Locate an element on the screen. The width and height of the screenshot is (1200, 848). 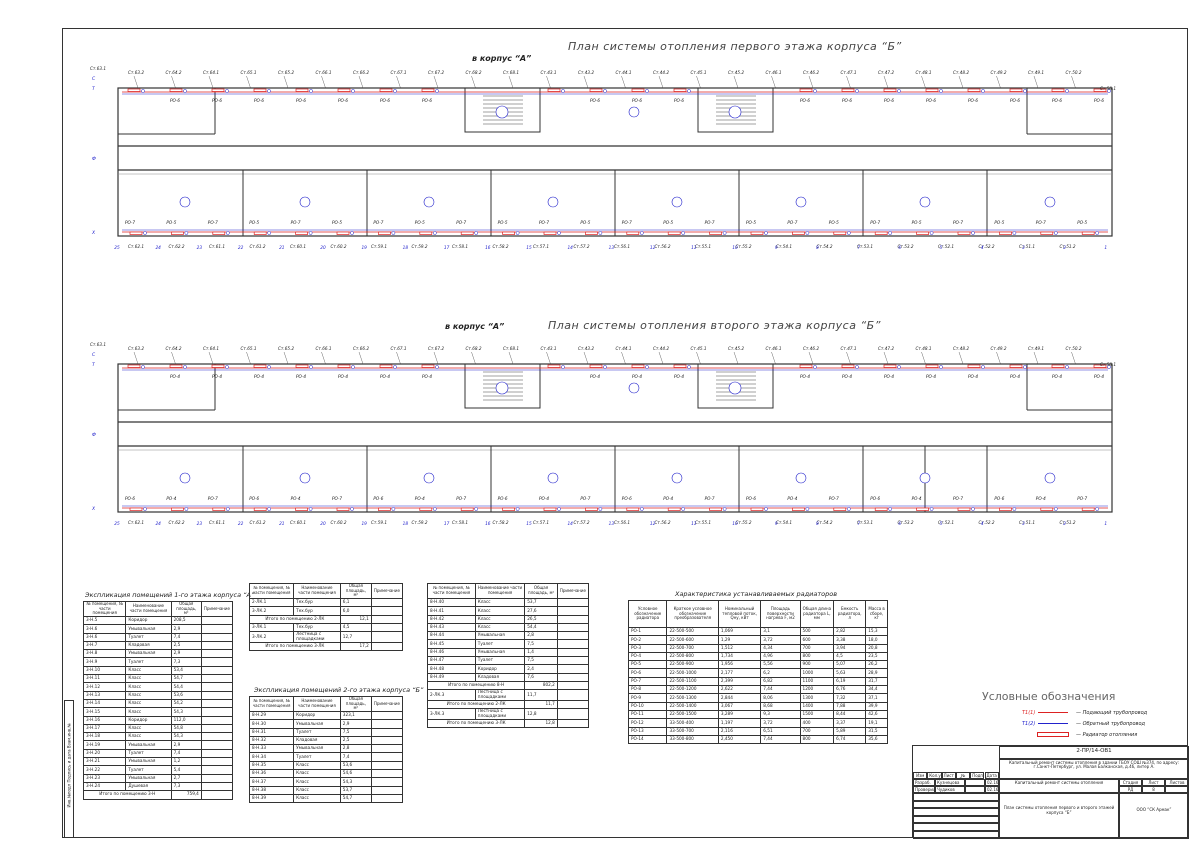
riser-label-bottom: Ст.52.2 is located at coordinates (987, 522).